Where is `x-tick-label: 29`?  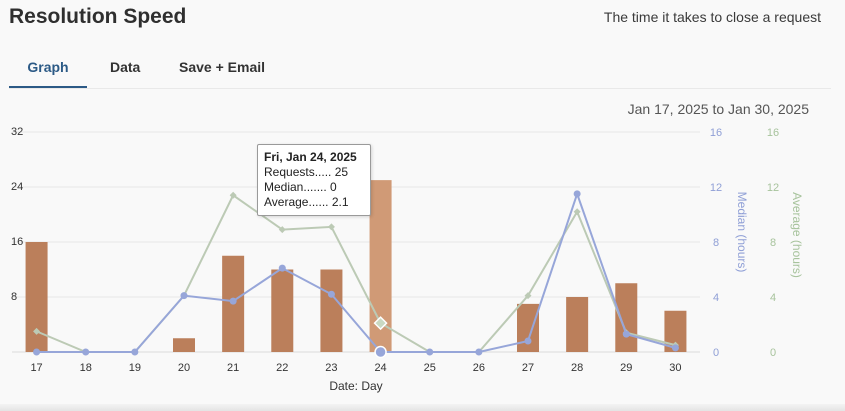 x-tick-label: 29 is located at coordinates (626, 368).